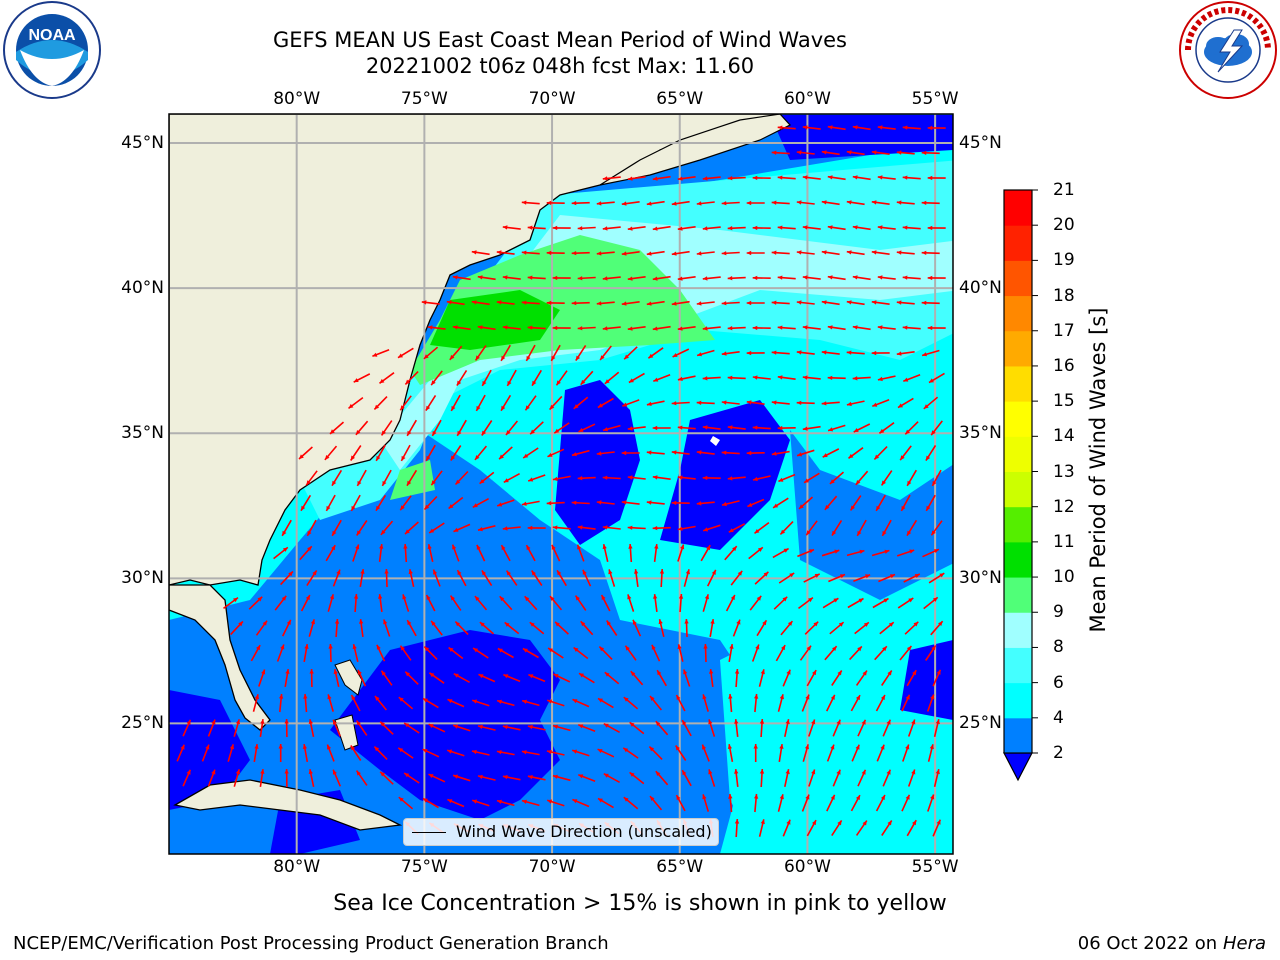 This screenshot has width=1280, height=960. Describe the element at coordinates (584, 831) in the screenshot. I see `legend-label: Wind Wave Direction (unscaled)` at that location.